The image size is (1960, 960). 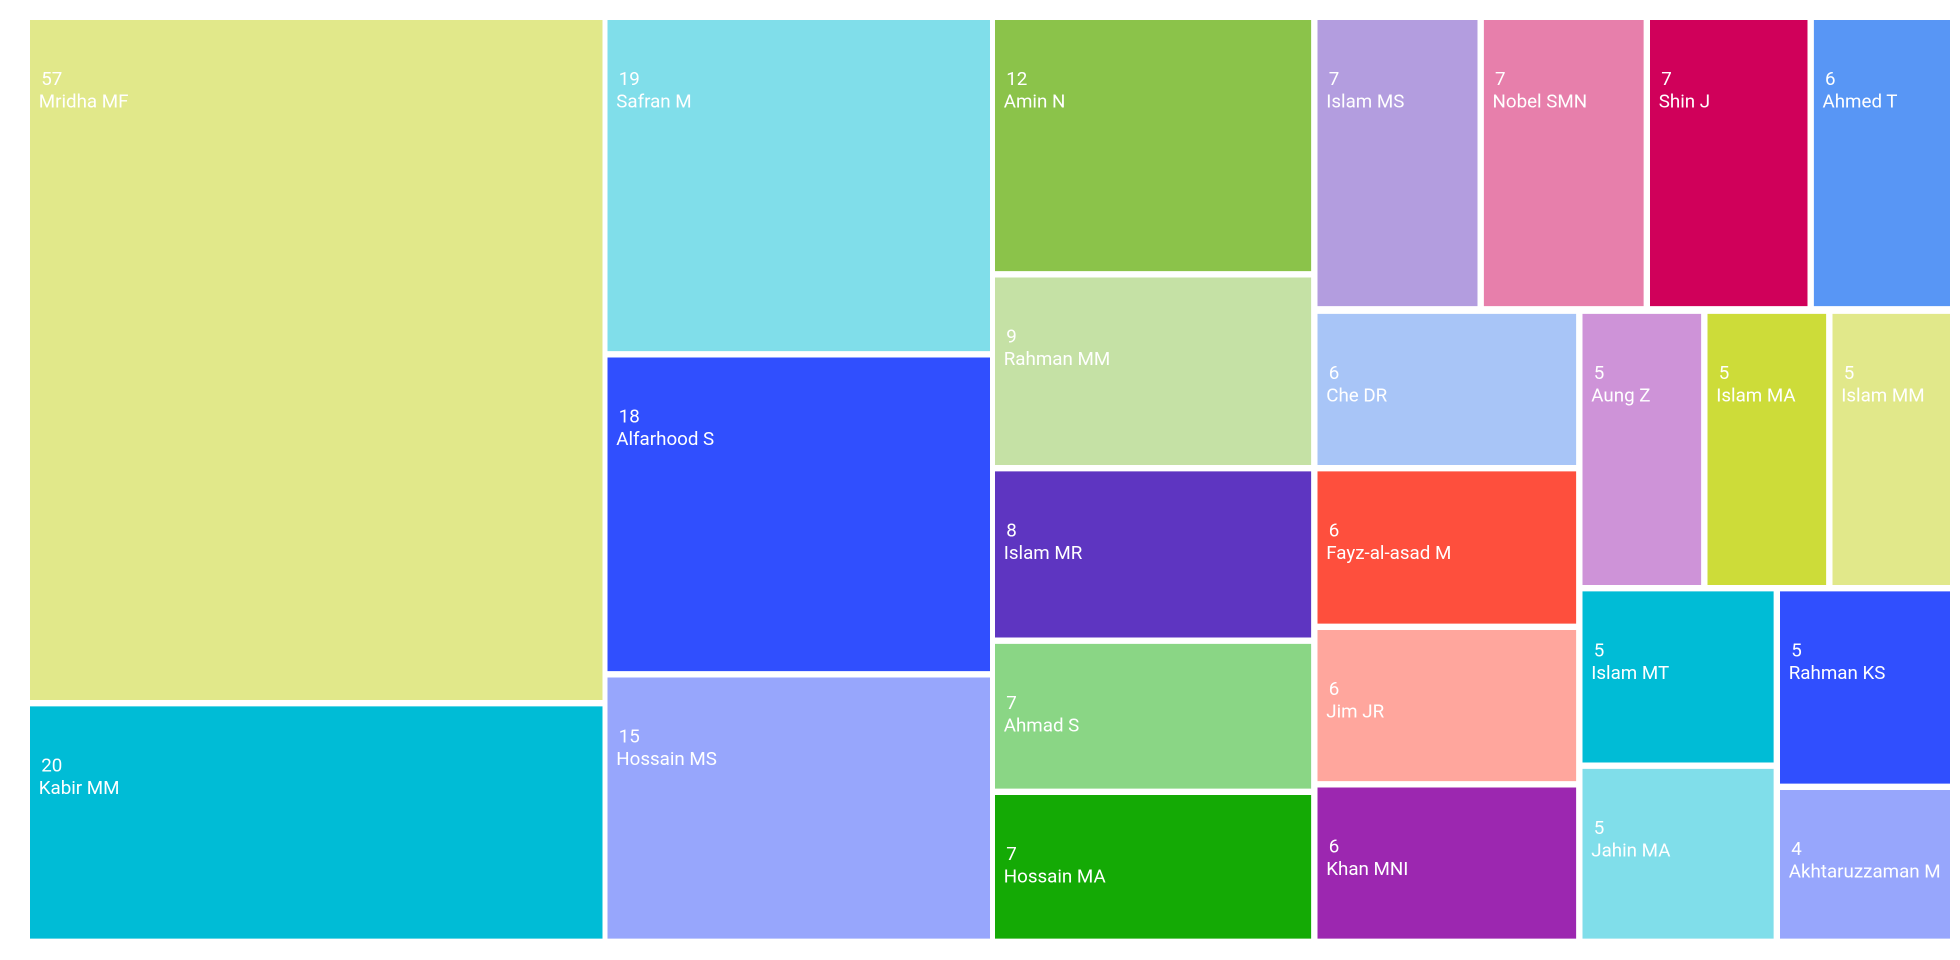 What do you see at coordinates (1355, 712) in the screenshot?
I see `tile-label: Jim JR` at bounding box center [1355, 712].